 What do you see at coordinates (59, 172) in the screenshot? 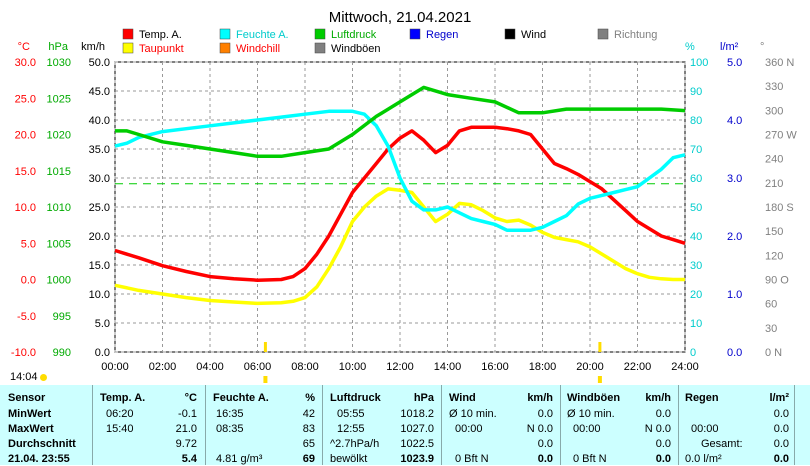
I see `pressure-tick: 1015` at bounding box center [59, 172].